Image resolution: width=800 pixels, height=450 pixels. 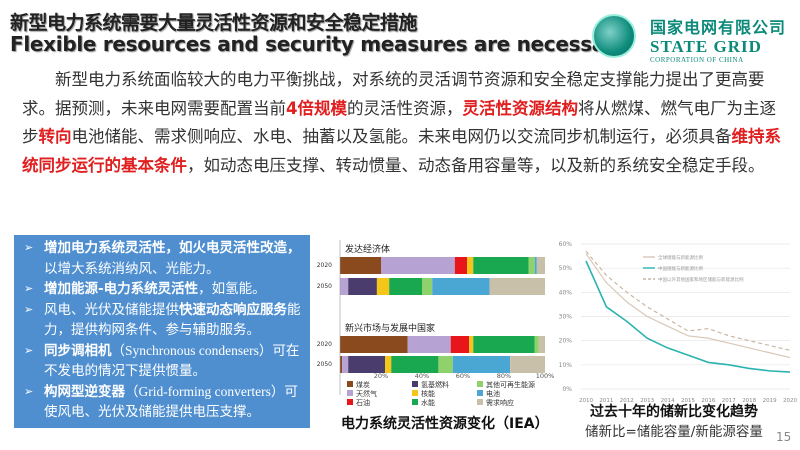 What do you see at coordinates (192, 350) in the screenshot?
I see `bullet-lat: （Synchronous condensers）` at bounding box center [192, 350].